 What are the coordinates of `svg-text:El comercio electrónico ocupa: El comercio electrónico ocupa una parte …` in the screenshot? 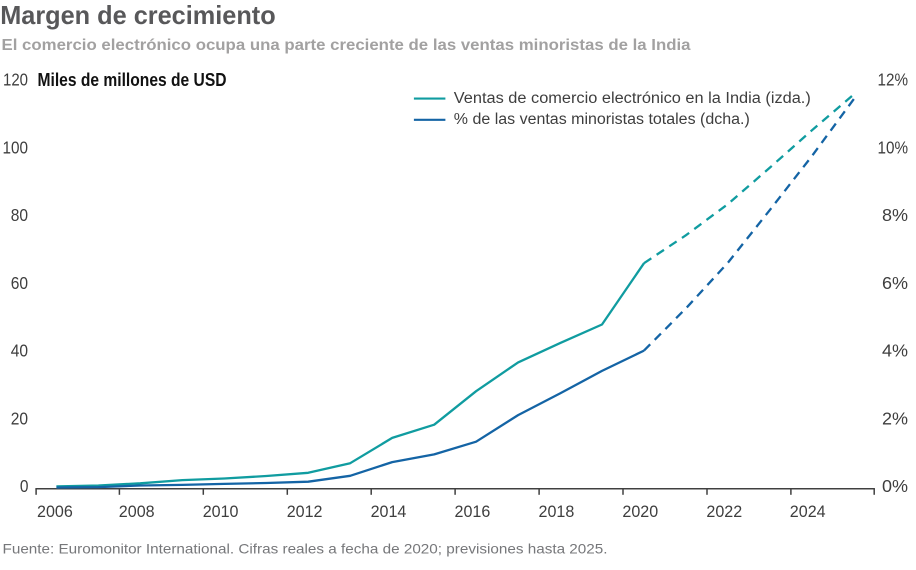 It's located at (346, 45).